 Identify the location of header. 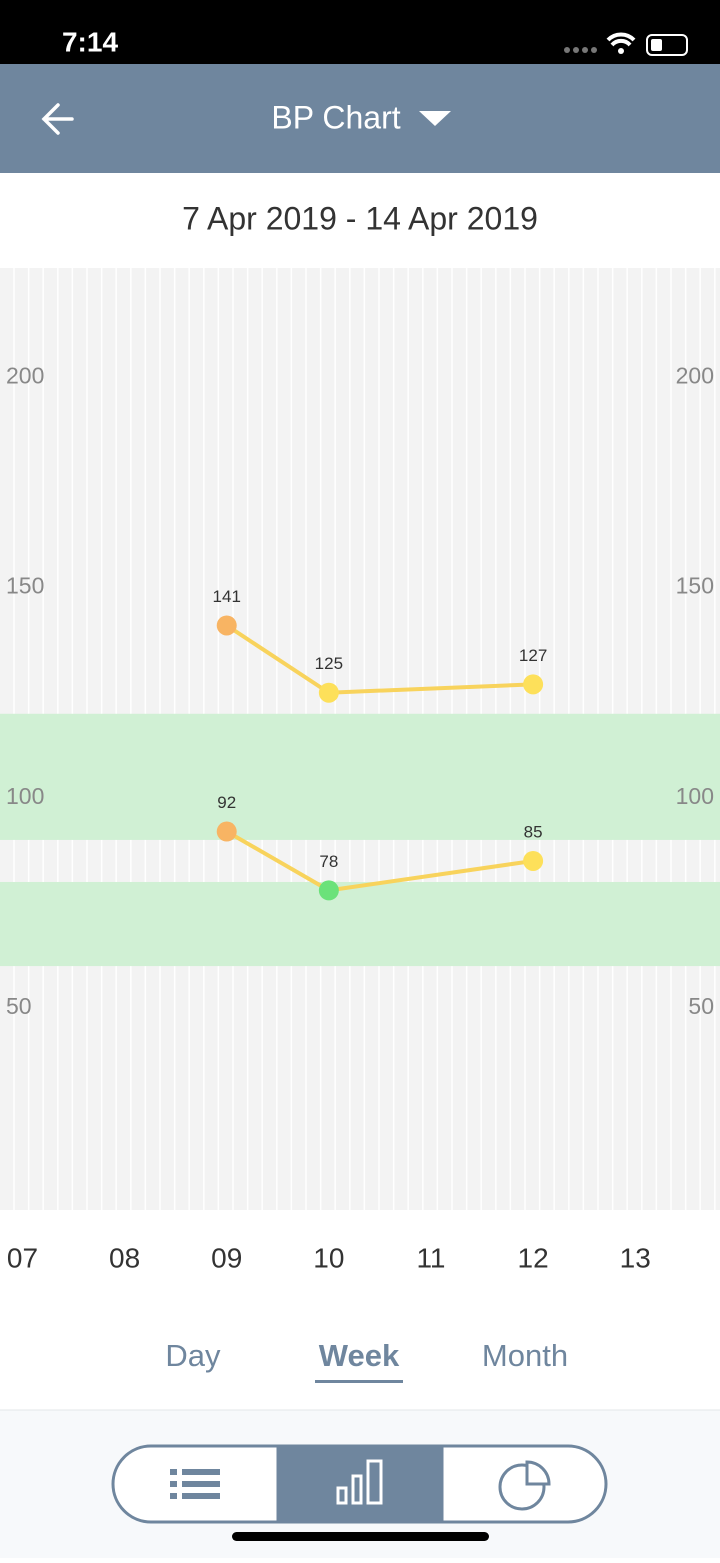
(360, 118).